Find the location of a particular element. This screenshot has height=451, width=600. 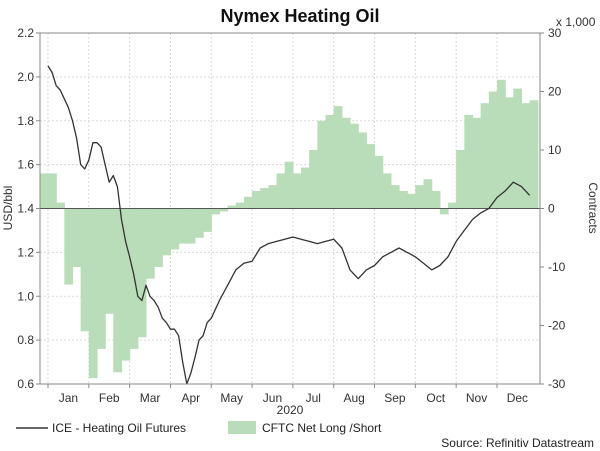

chart-title: Nymex Heating Oil is located at coordinates (299, 16).